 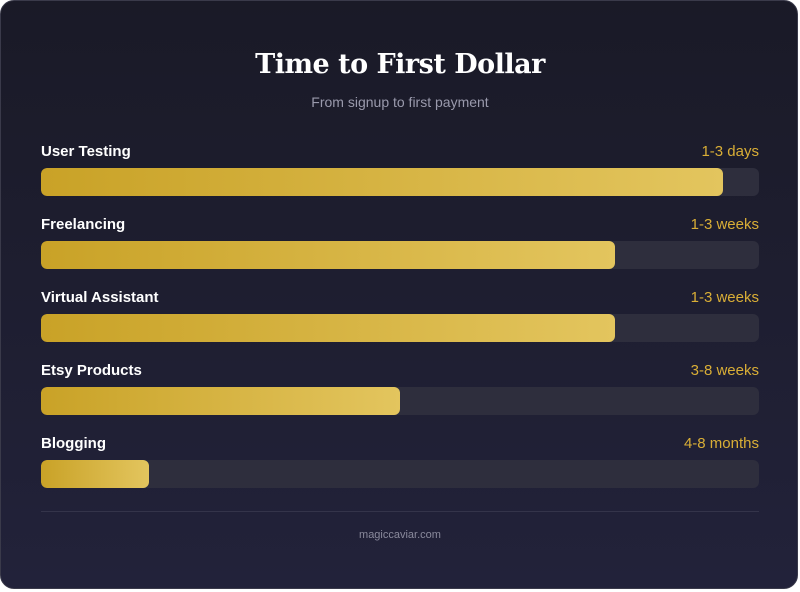 I want to click on chart-title: Time to First Dollar, so click(x=400, y=64).